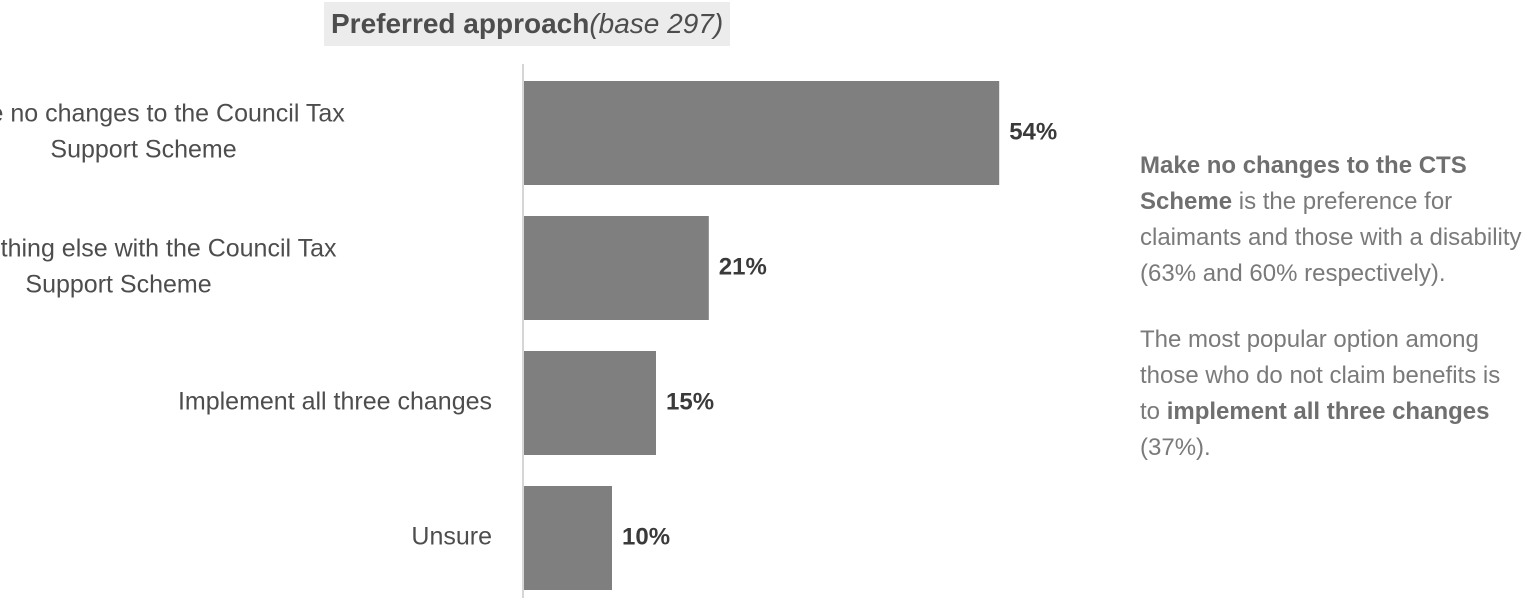  Describe the element at coordinates (168, 249) in the screenshot. I see `category-label-line: Do something else with the Council Tax` at that location.